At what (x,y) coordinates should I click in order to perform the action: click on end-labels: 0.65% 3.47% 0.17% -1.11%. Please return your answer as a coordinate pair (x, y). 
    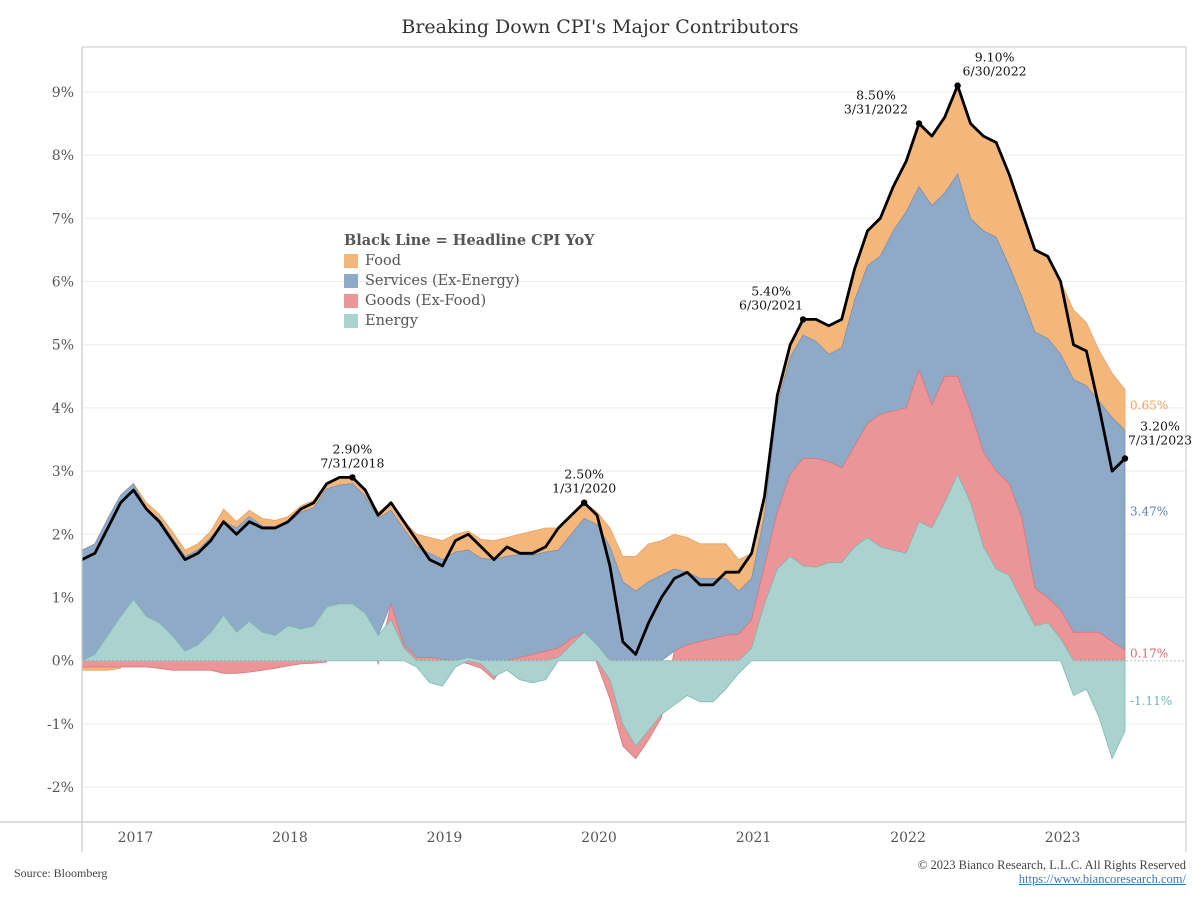
    Looking at the image, I should click on (1151, 553).